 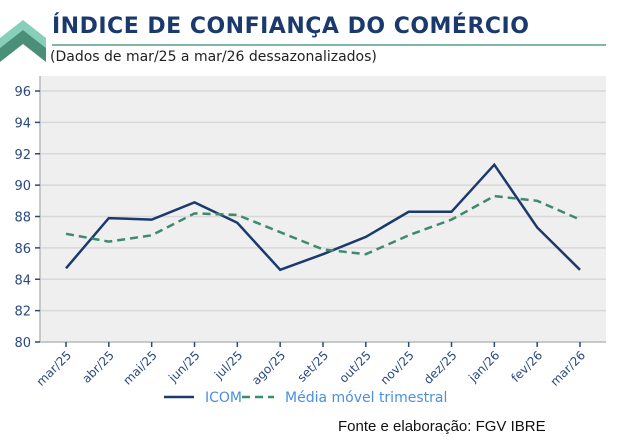 What do you see at coordinates (329, 45) in the screenshot?
I see `title-divider` at bounding box center [329, 45].